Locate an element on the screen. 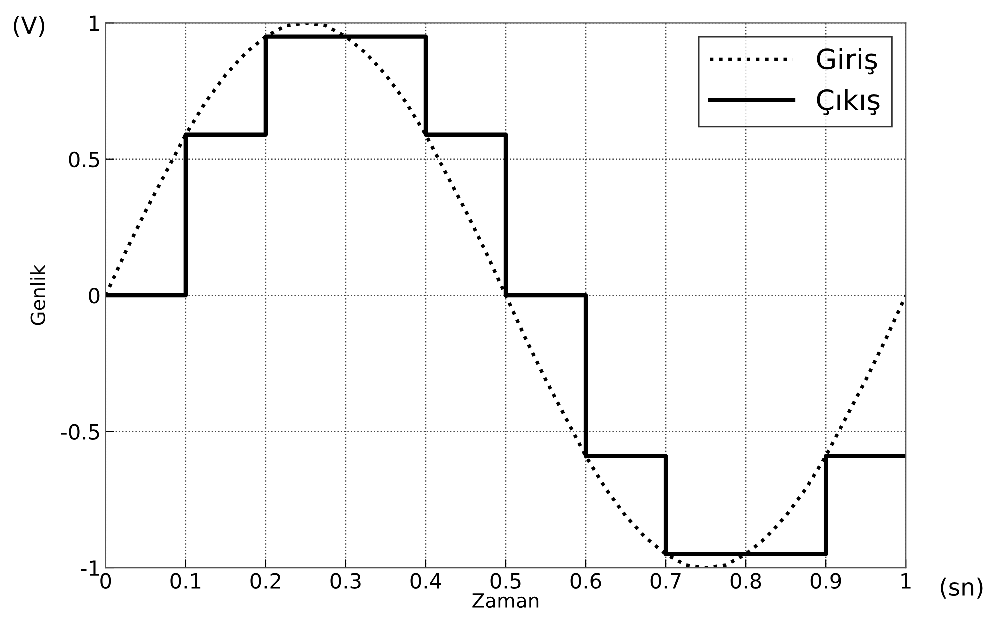  legend-label: Giriş is located at coordinates (847, 61).